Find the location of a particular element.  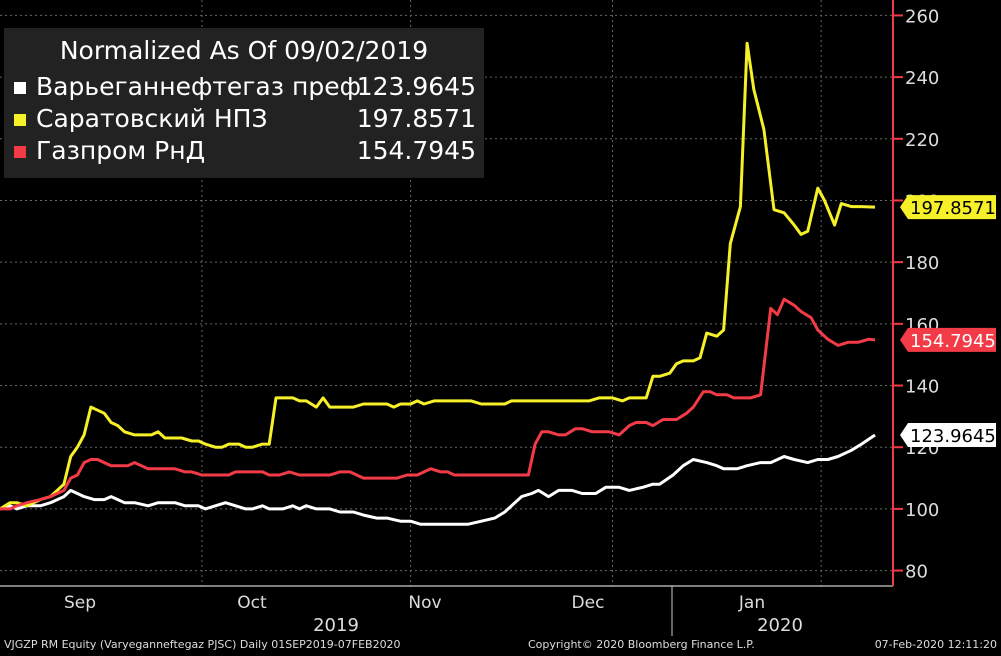

legend-value: 123.9645 is located at coordinates (416, 86).